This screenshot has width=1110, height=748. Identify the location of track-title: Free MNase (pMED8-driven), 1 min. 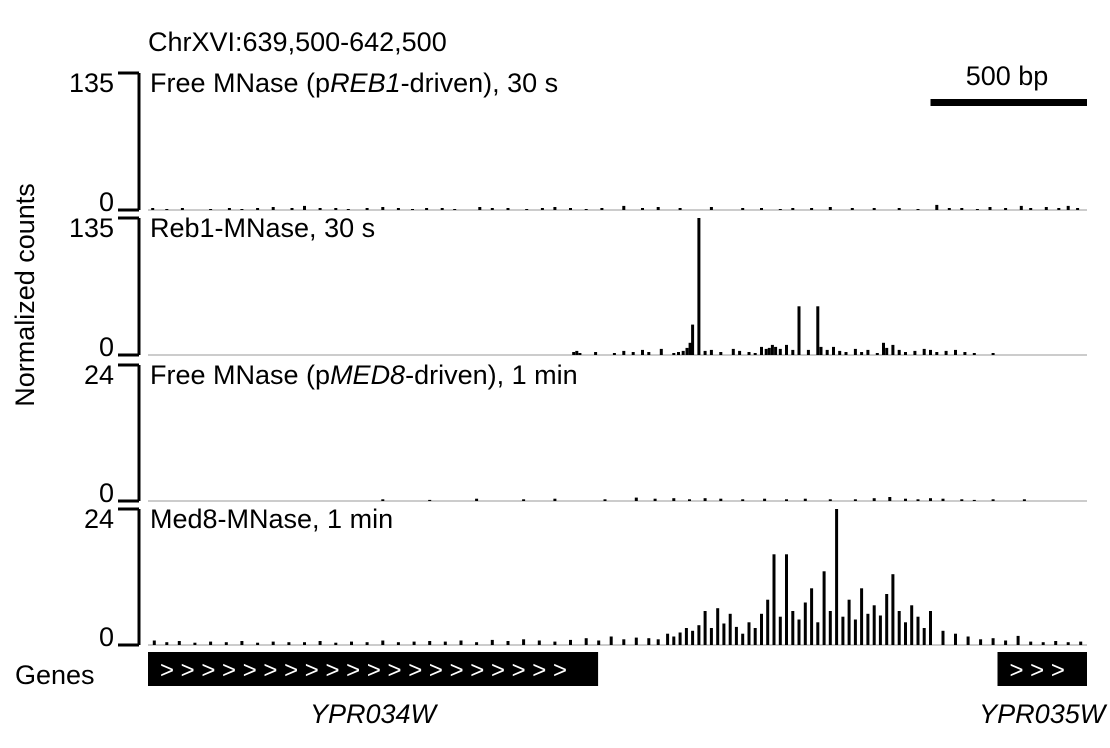
(364, 375).